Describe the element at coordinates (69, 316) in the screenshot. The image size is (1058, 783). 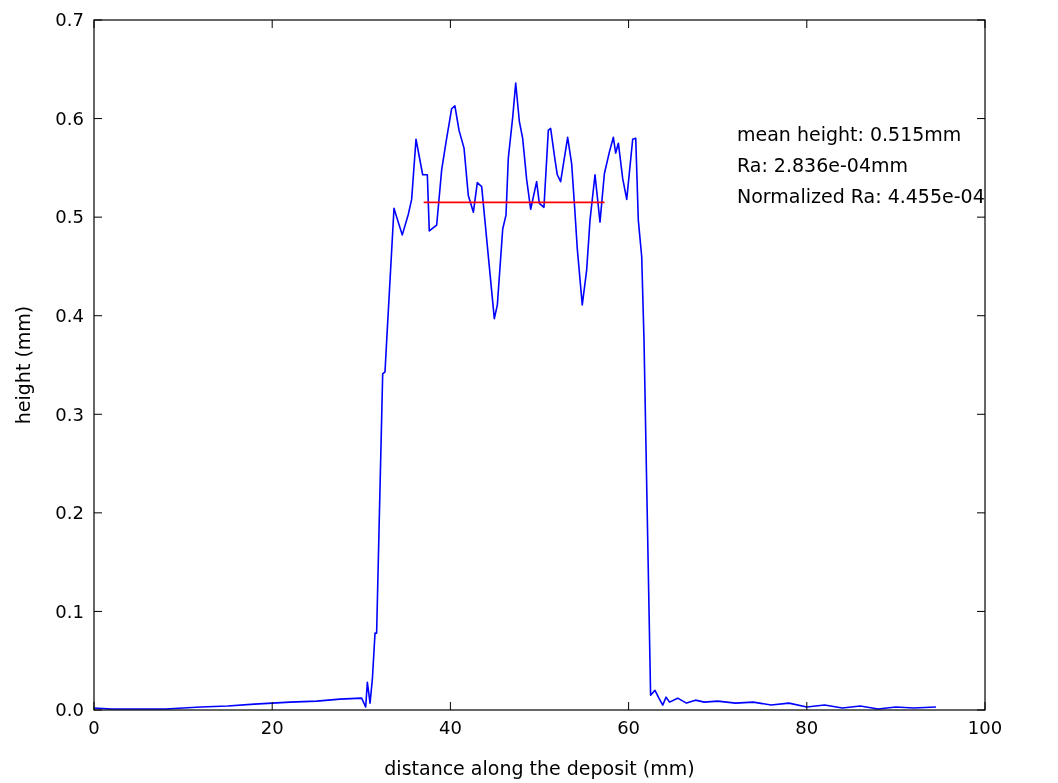
I see `y-tick-label: 0.4` at that location.